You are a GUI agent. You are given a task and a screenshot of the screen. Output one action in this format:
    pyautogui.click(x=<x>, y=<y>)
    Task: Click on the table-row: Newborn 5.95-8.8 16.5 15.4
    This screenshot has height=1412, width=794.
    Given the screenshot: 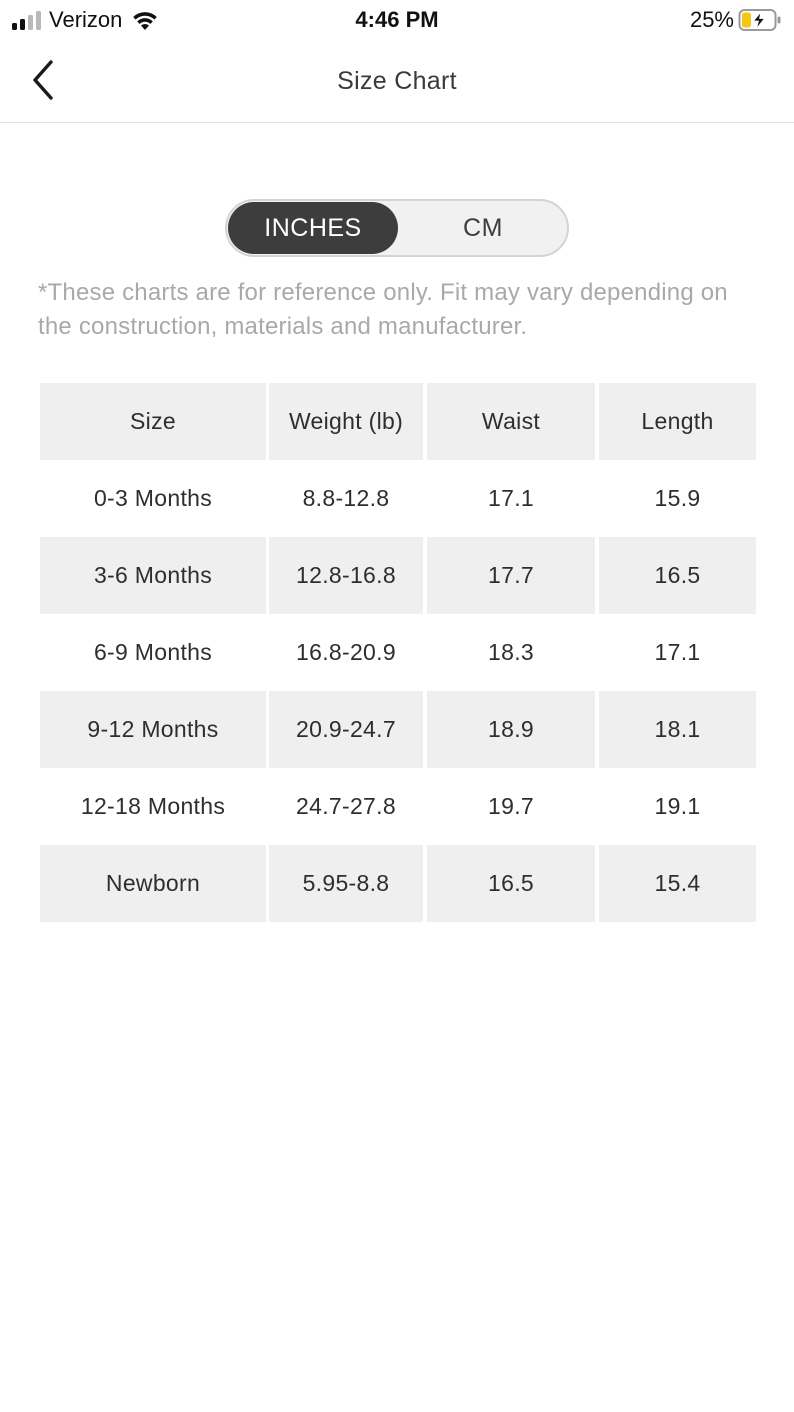 What is the action you would take?
    pyautogui.click(x=398, y=883)
    